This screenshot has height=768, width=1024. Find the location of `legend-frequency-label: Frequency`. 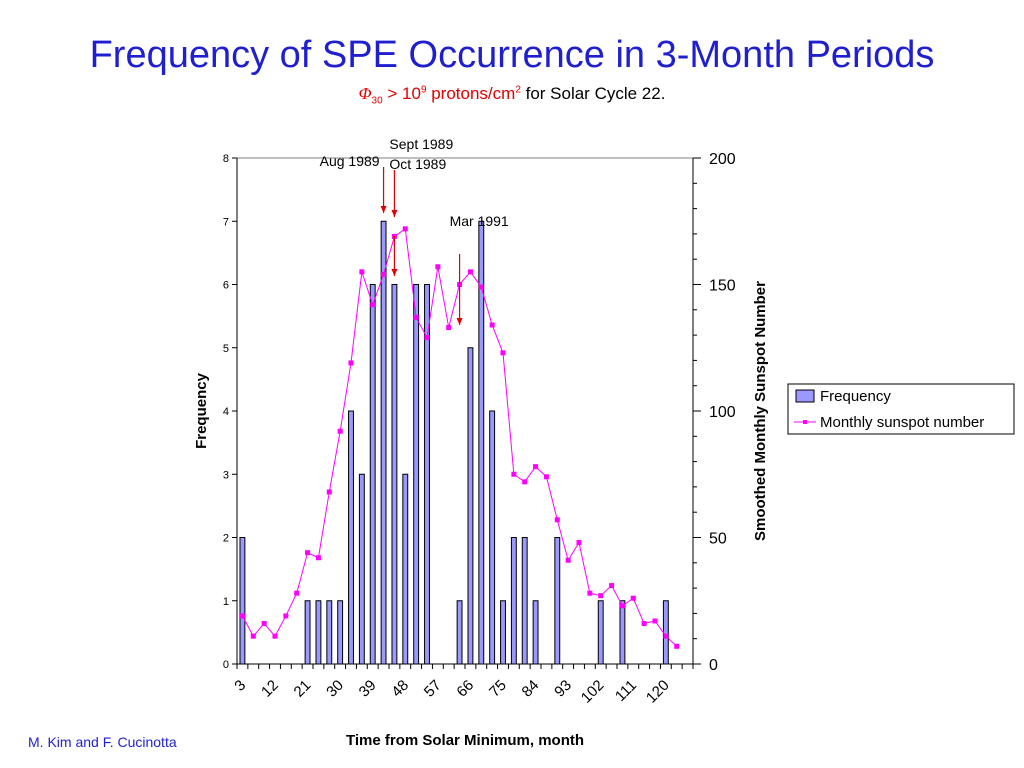

legend-frequency-label: Frequency is located at coordinates (855, 396).